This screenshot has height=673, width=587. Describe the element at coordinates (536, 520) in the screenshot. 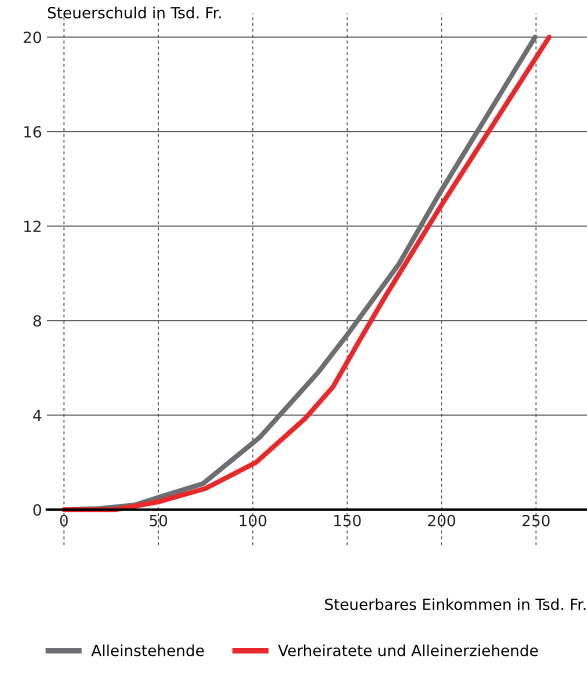

I see `x-tick-label: 250` at that location.